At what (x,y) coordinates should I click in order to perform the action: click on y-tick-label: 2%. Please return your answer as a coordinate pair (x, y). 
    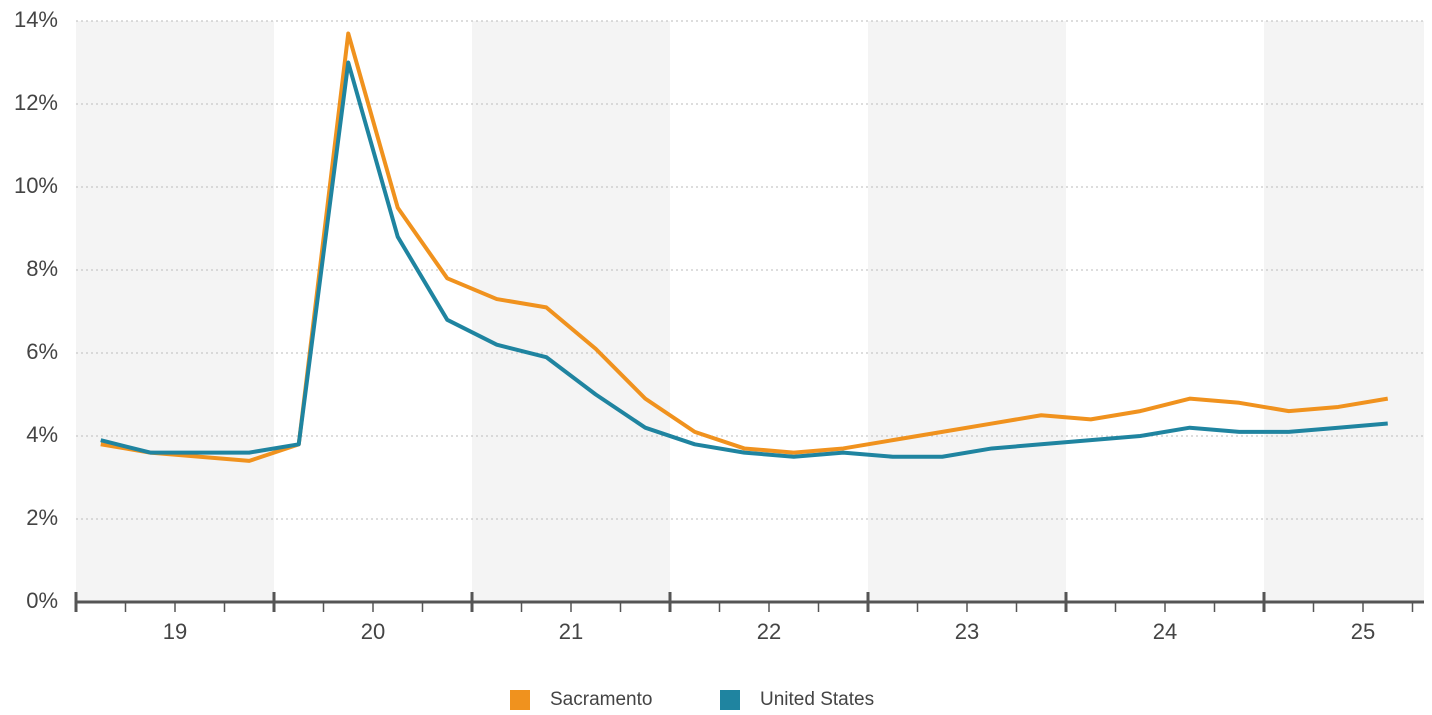
    Looking at the image, I should click on (42, 517).